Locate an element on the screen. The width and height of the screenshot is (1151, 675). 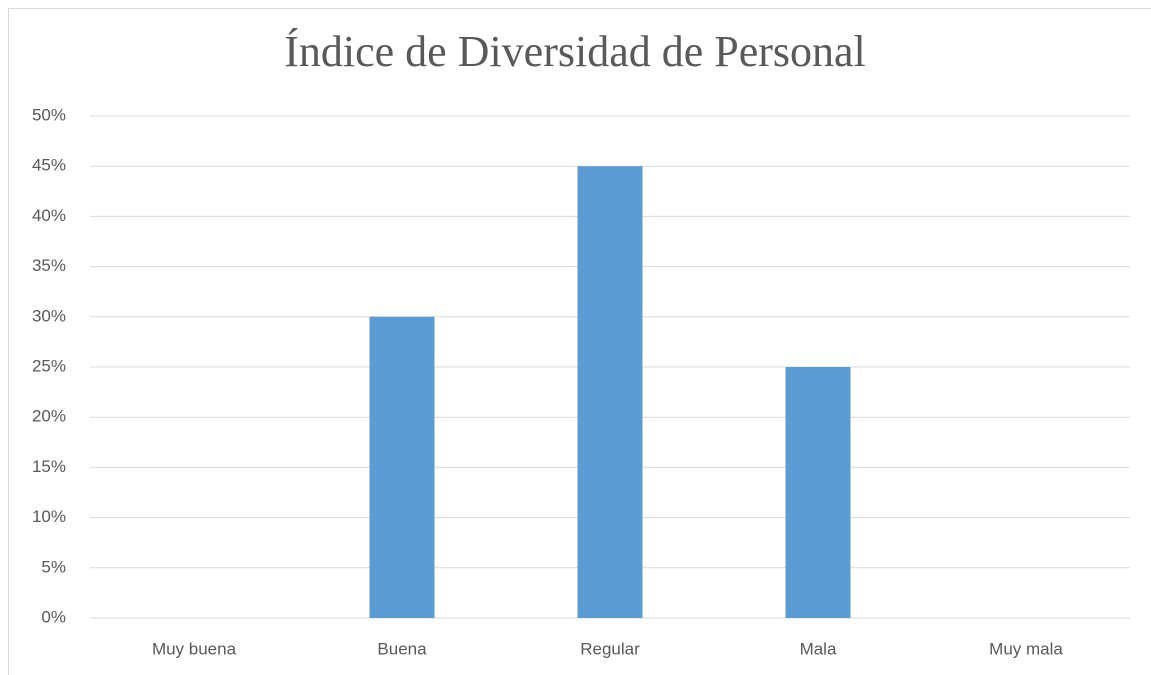
x-tick-label: Regular is located at coordinates (610, 648).